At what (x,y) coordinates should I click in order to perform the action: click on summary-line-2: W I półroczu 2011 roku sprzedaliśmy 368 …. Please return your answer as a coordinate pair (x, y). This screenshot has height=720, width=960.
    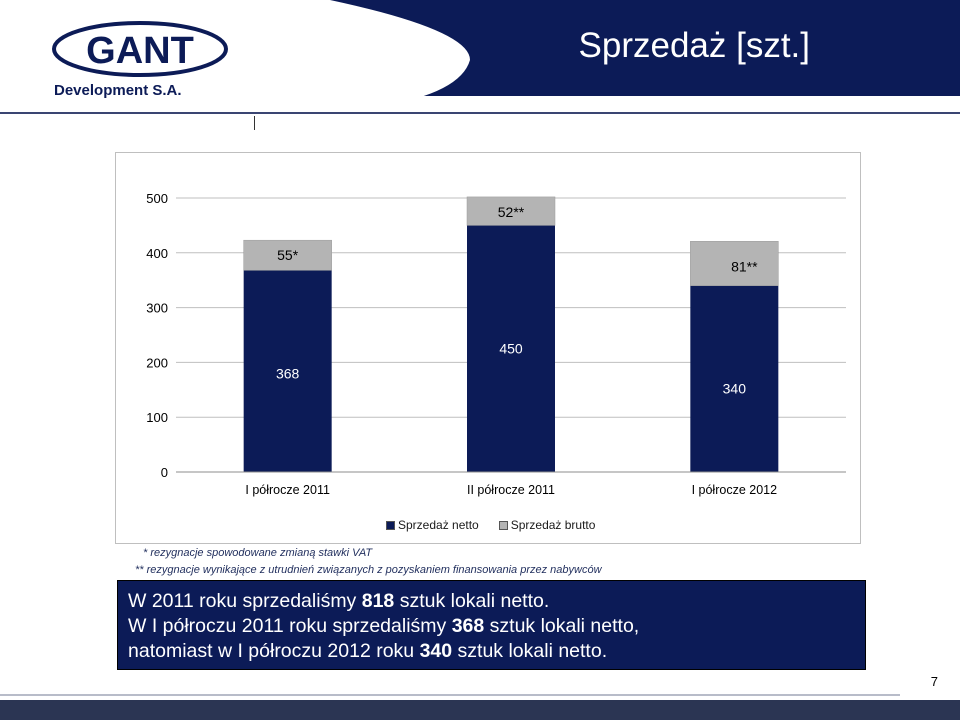
    Looking at the image, I should click on (496, 626).